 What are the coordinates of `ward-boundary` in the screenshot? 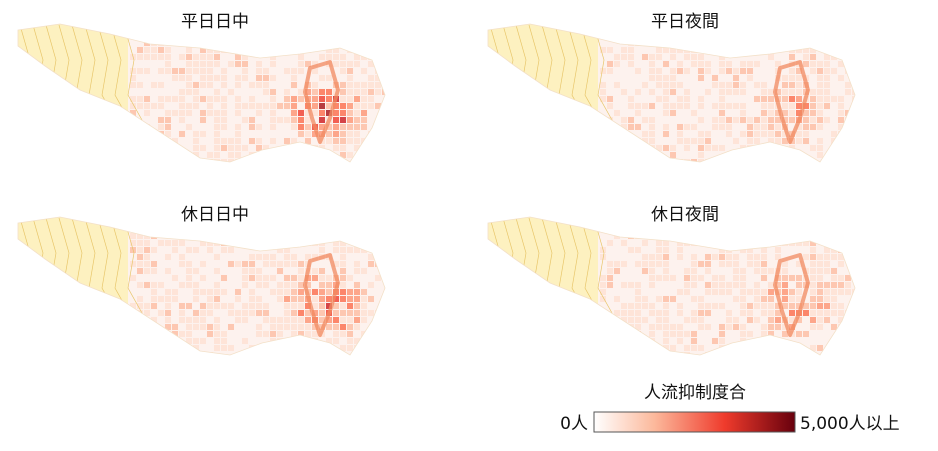 It's located at (133, 265).